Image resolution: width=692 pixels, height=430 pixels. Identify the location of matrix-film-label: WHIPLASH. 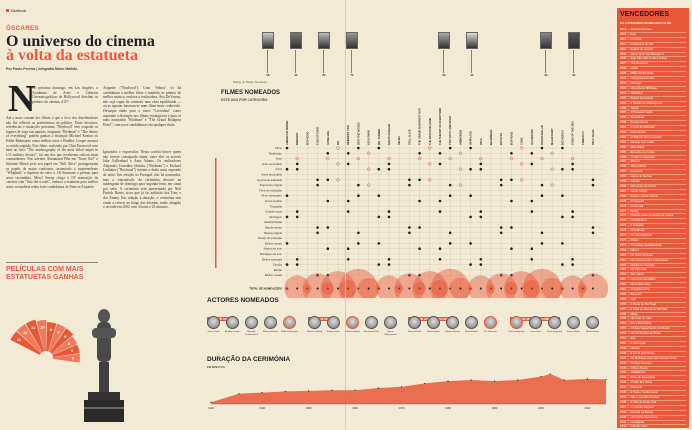
(471, 138).